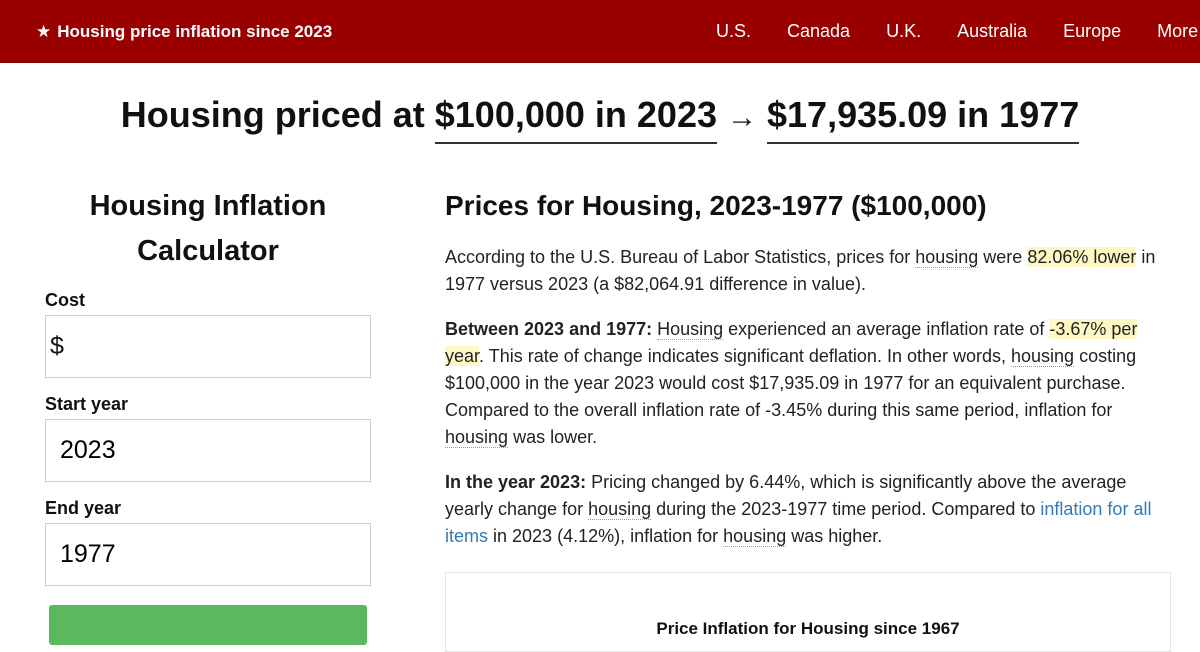  What do you see at coordinates (834, 536) in the screenshot?
I see `p3-text-4: was higher.` at bounding box center [834, 536].